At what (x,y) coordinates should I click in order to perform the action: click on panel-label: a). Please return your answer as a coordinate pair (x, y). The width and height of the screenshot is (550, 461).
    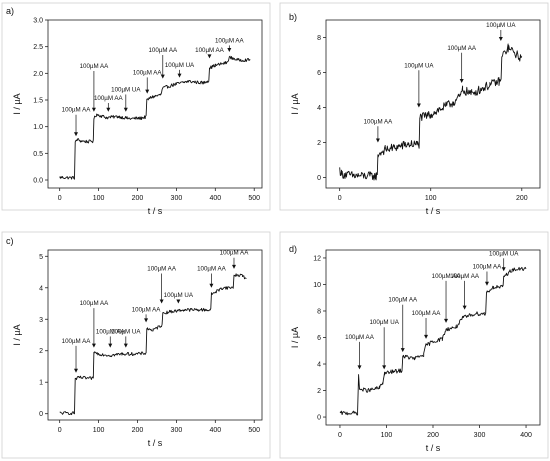
    Looking at the image, I should click on (10, 11).